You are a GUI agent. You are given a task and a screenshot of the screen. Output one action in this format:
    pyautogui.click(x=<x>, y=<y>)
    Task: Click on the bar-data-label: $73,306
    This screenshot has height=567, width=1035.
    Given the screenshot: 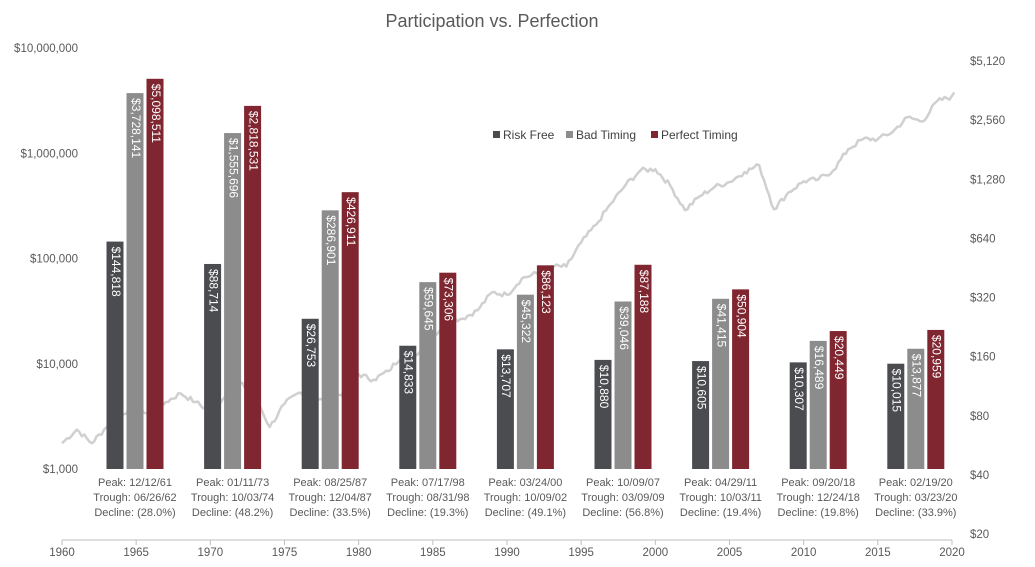 What is the action you would take?
    pyautogui.click(x=449, y=300)
    